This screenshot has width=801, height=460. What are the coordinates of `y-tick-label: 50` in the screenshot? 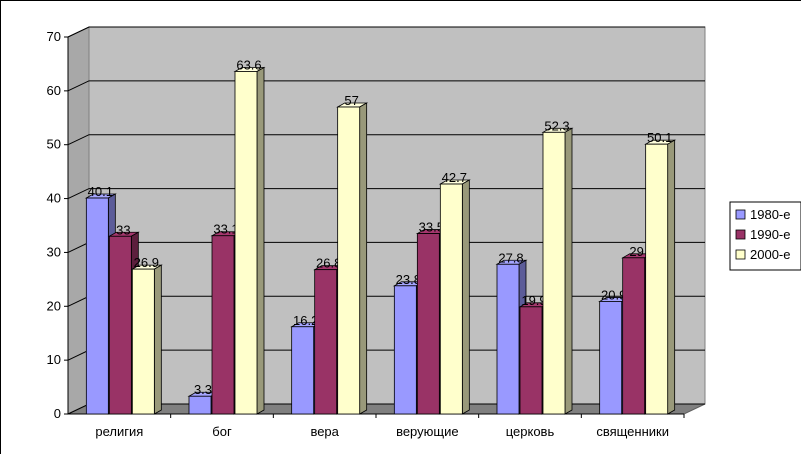 It's located at (54, 144).